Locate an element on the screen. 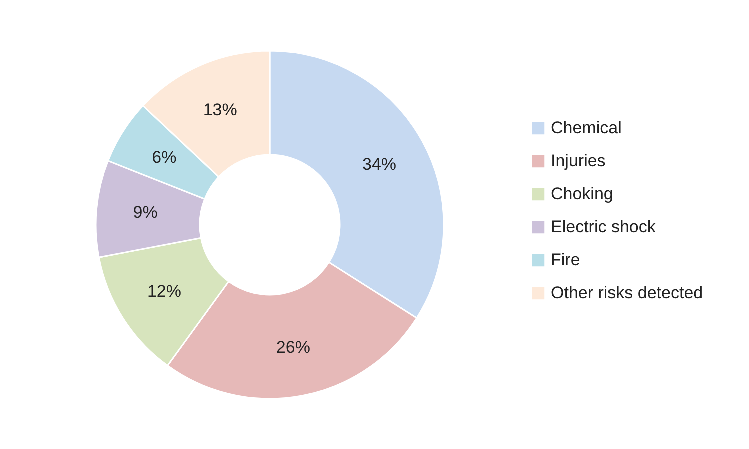 The width and height of the screenshot is (749, 449). data-label: 26% is located at coordinates (293, 347).